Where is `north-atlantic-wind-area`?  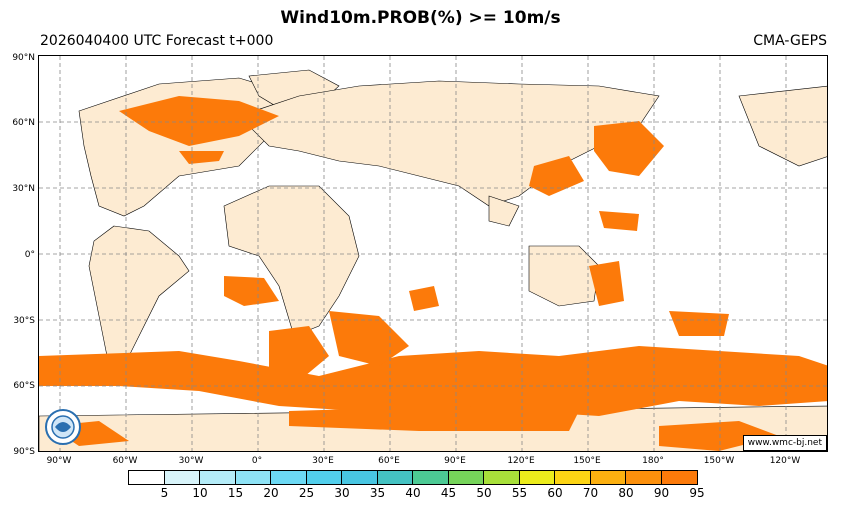 north-atlantic-wind-area is located at coordinates (199, 121).